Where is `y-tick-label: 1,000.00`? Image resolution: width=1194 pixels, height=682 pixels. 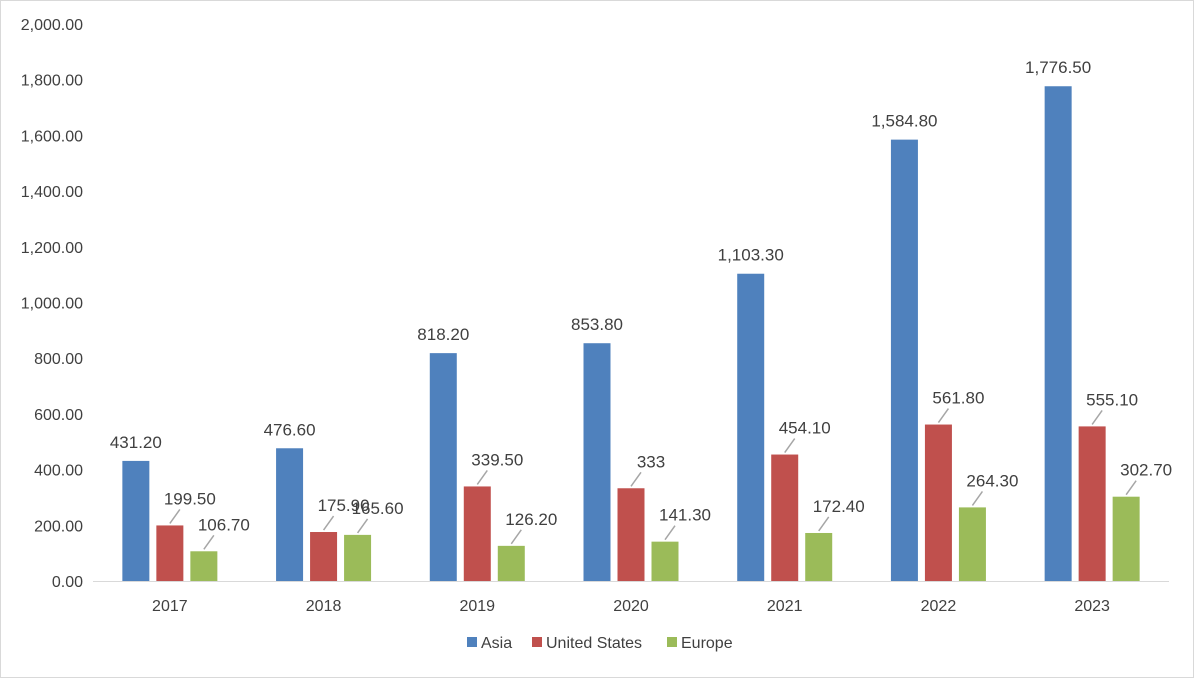 y-tick-label: 1,000.00 is located at coordinates (52, 304).